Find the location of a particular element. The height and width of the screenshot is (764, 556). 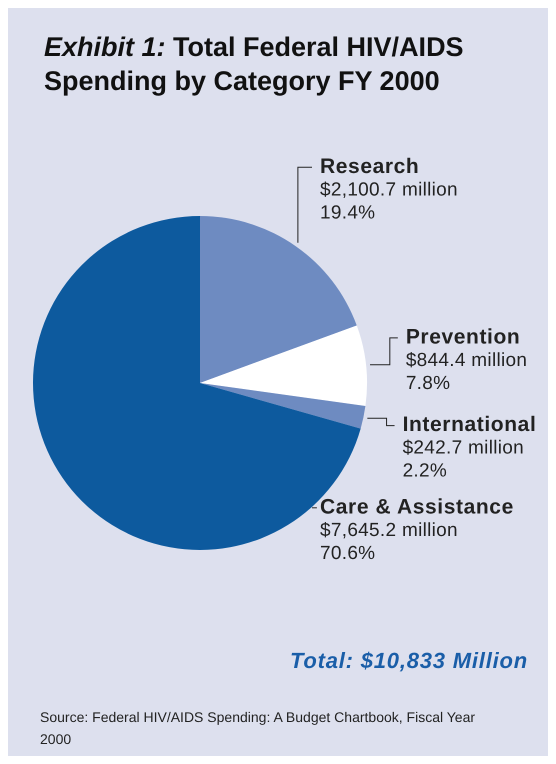

data-label: $844.4 million 7.8% is located at coordinates (467, 372).